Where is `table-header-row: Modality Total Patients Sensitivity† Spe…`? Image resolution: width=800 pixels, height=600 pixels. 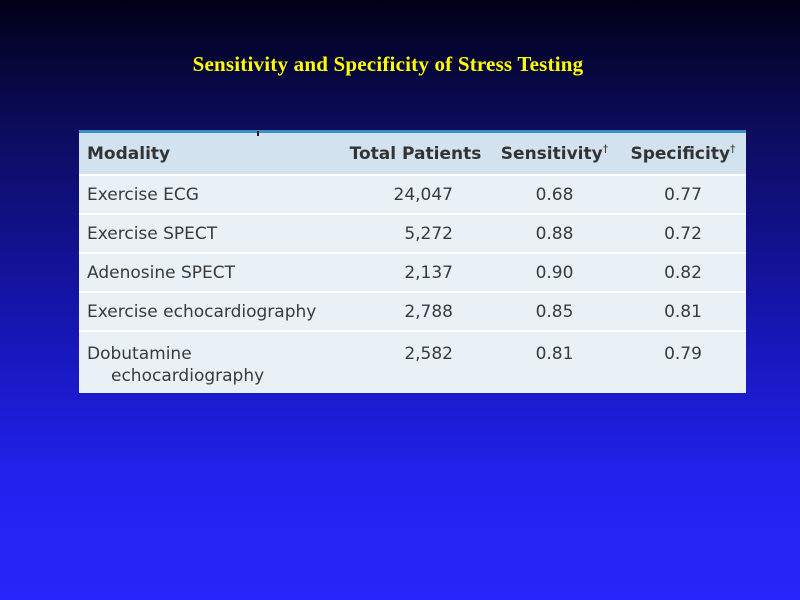 table-header-row: Modality Total Patients Sensitivity† Spe… is located at coordinates (412, 154).